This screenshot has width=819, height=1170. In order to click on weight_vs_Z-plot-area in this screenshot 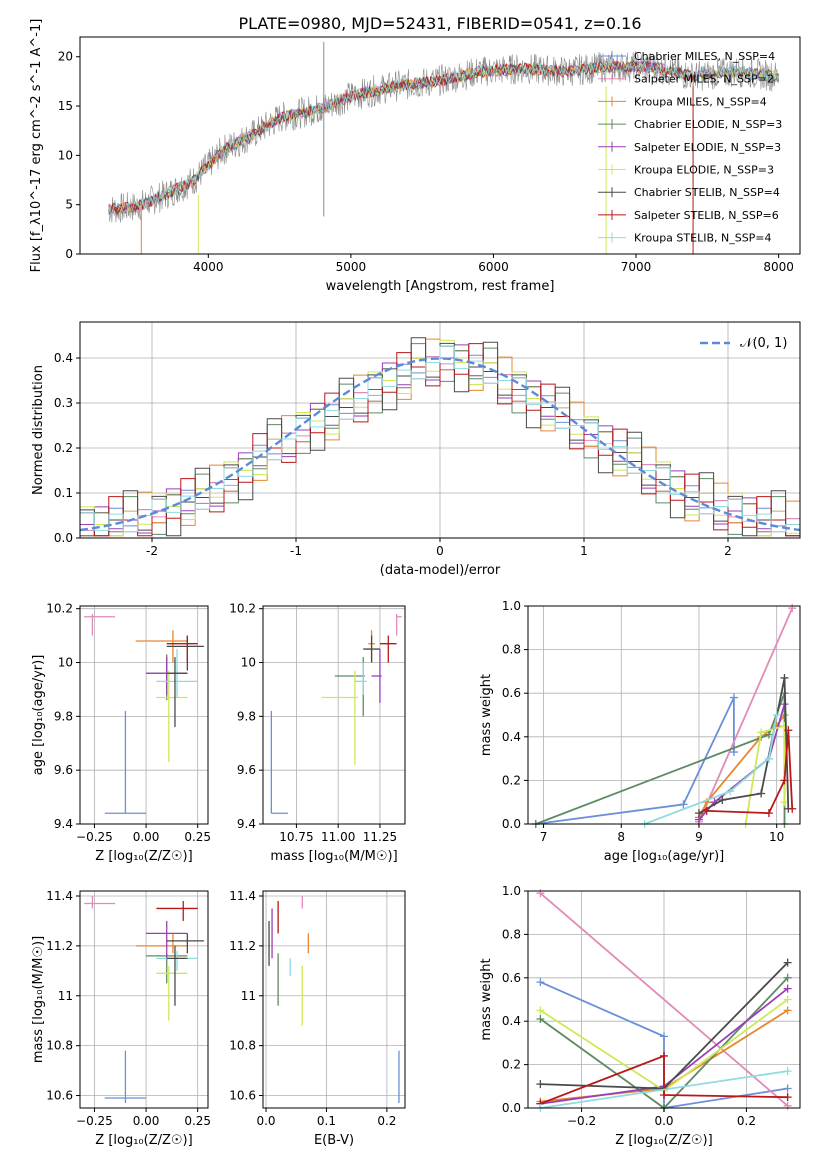, I will do `click(664, 1000)`.